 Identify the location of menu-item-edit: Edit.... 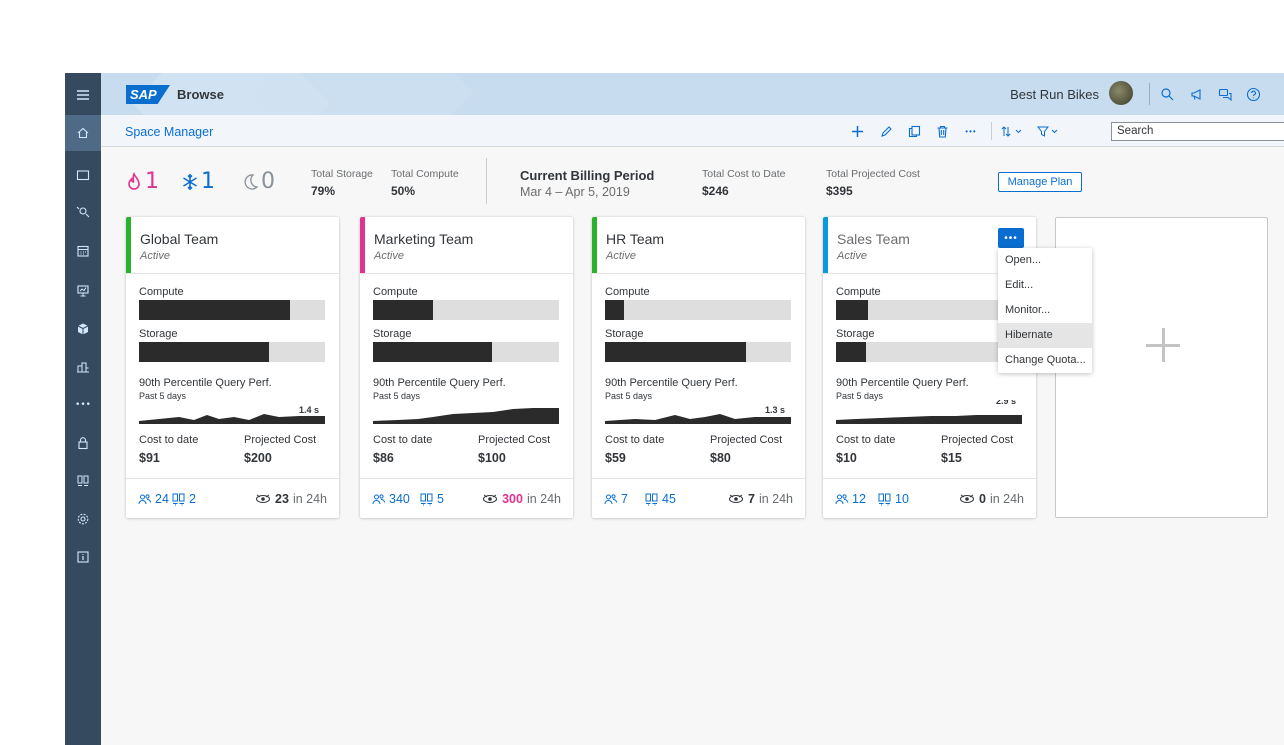
(1019, 285).